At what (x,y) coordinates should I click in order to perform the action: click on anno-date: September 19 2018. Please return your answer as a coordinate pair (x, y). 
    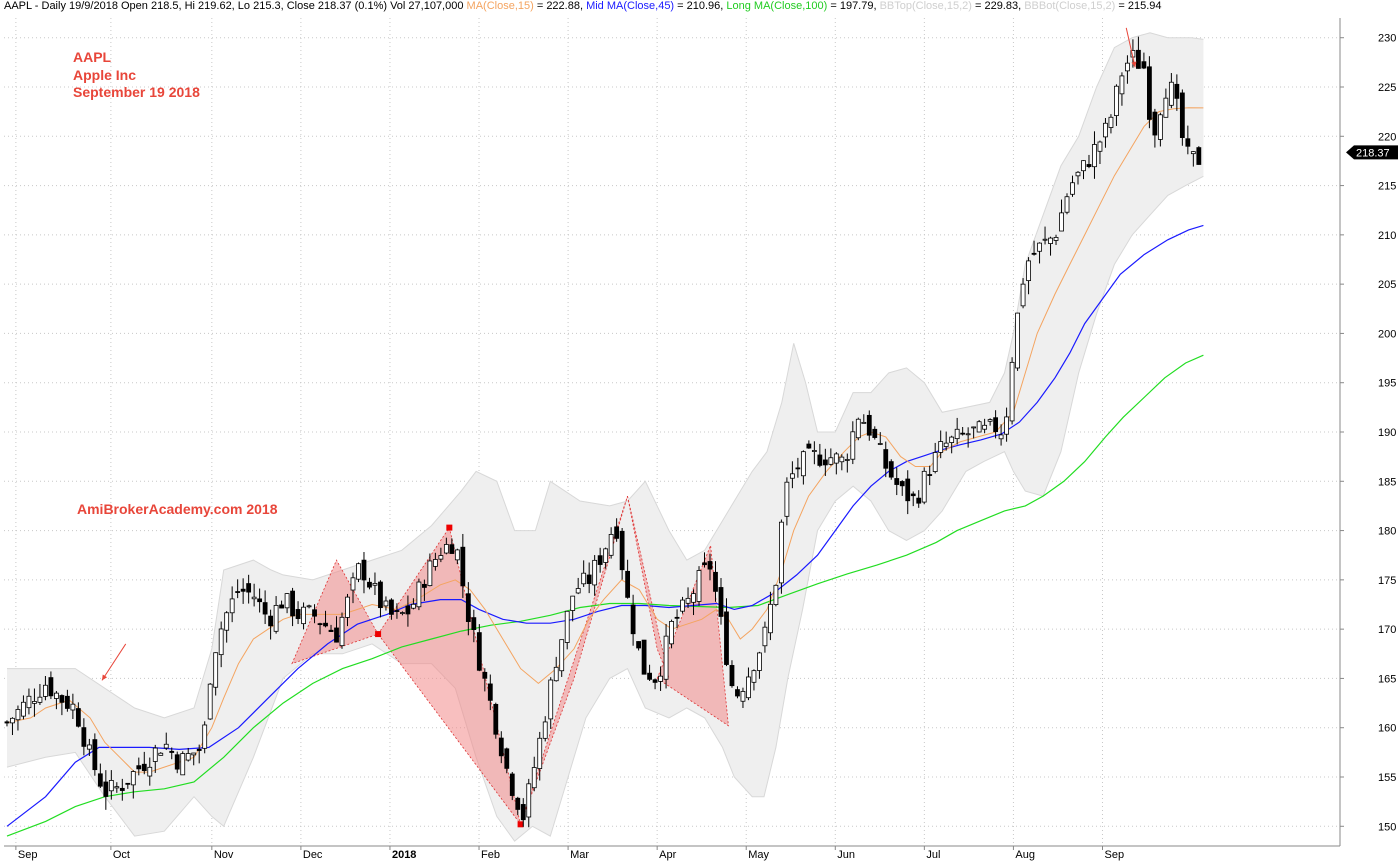
    Looking at the image, I should click on (136, 92).